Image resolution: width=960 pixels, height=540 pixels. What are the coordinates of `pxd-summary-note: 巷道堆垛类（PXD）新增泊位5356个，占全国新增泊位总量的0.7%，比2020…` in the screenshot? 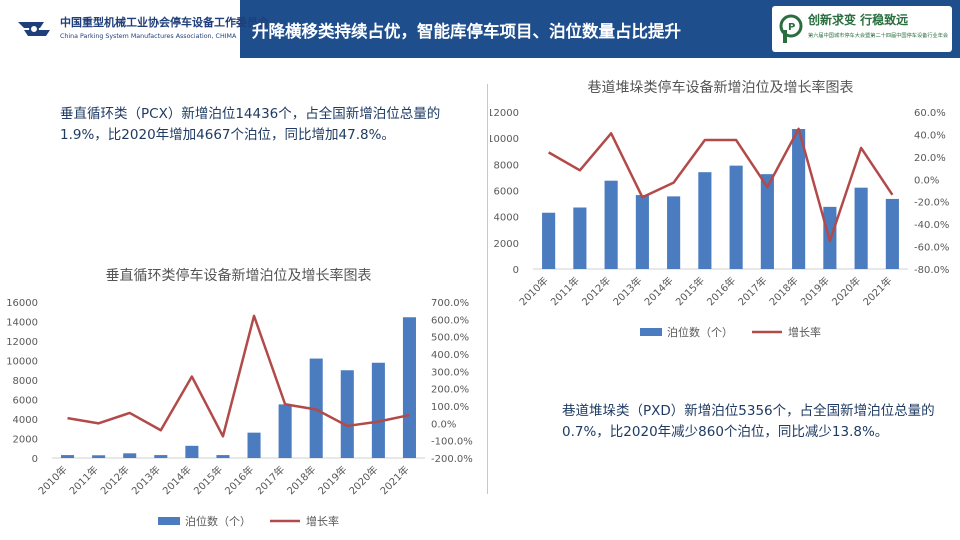 It's located at (748, 421).